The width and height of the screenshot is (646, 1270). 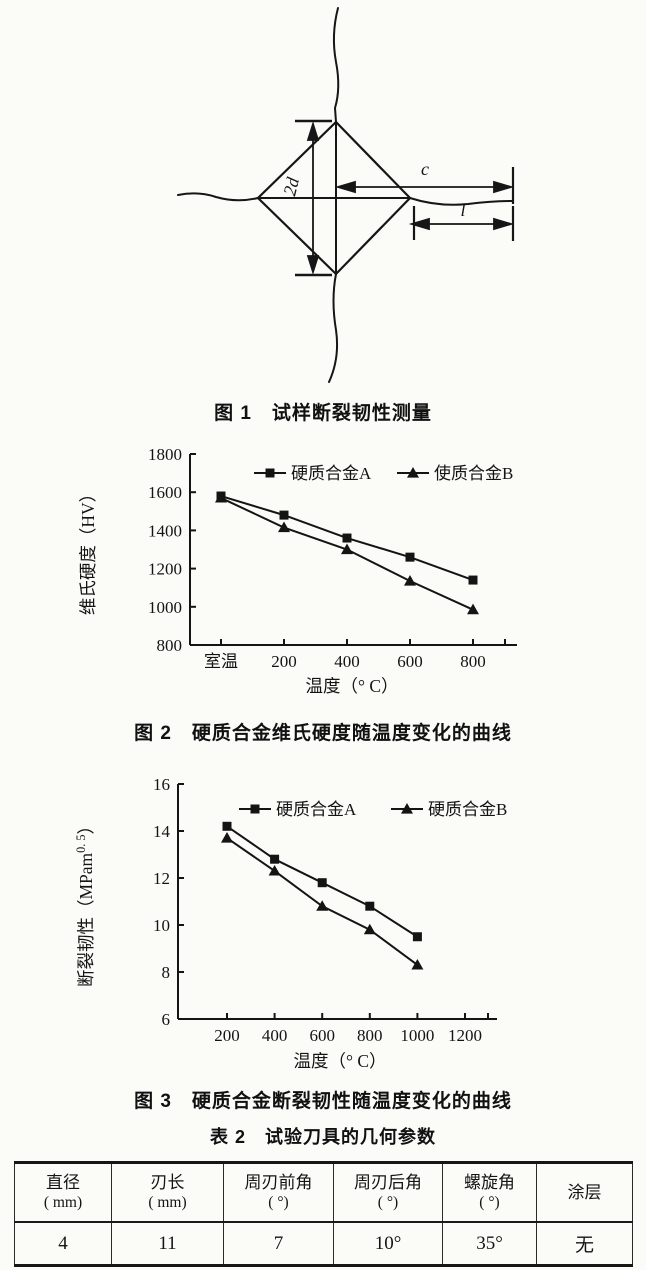 What do you see at coordinates (165, 454) in the screenshot?
I see `y-tick-label: 1800` at bounding box center [165, 454].